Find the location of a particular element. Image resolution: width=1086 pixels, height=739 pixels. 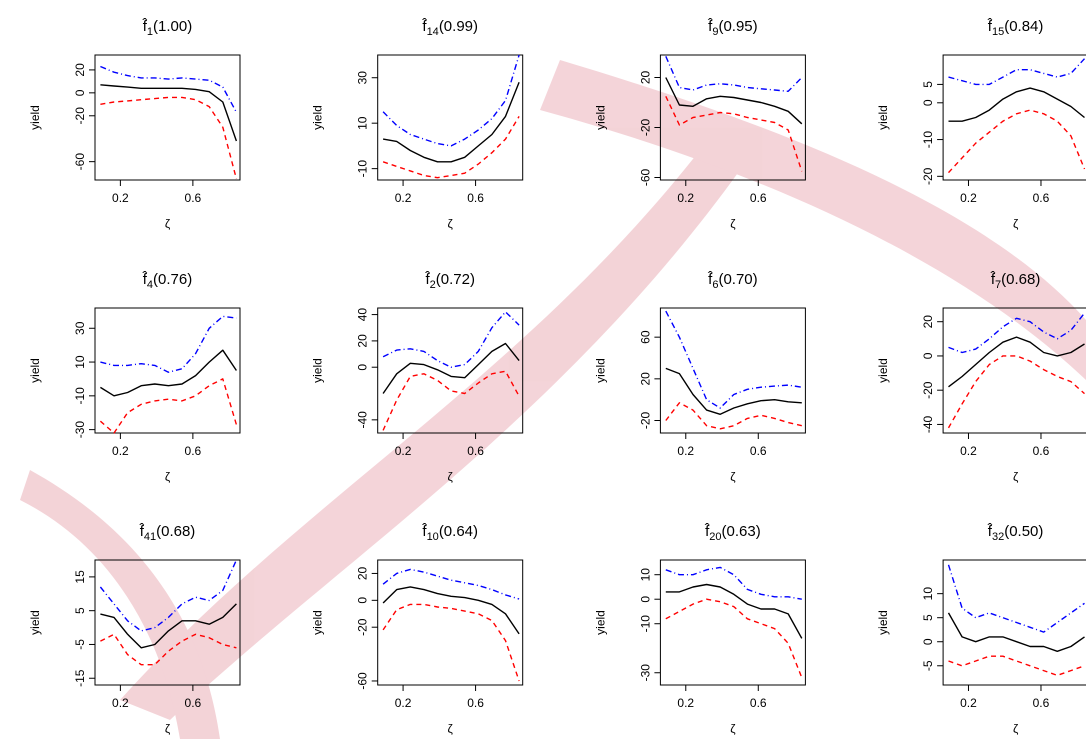

panel-title: f̂32(0.50) is located at coordinates (1015, 533).